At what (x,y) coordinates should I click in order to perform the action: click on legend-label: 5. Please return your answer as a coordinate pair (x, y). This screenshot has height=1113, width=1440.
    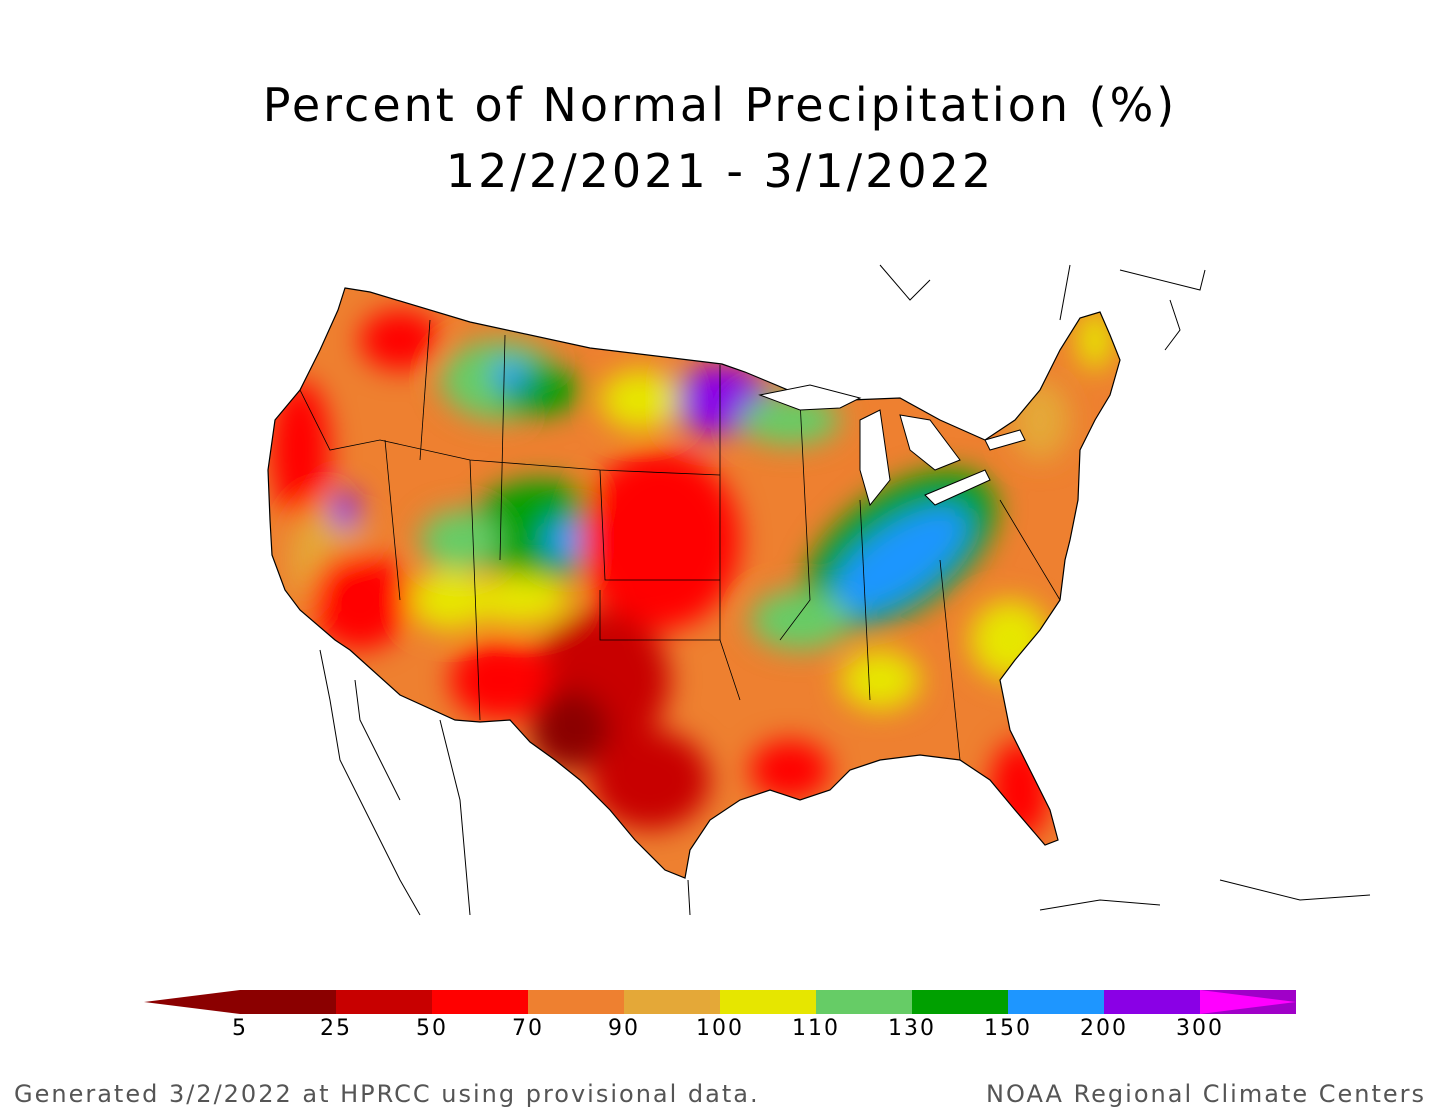
    Looking at the image, I should click on (240, 1028).